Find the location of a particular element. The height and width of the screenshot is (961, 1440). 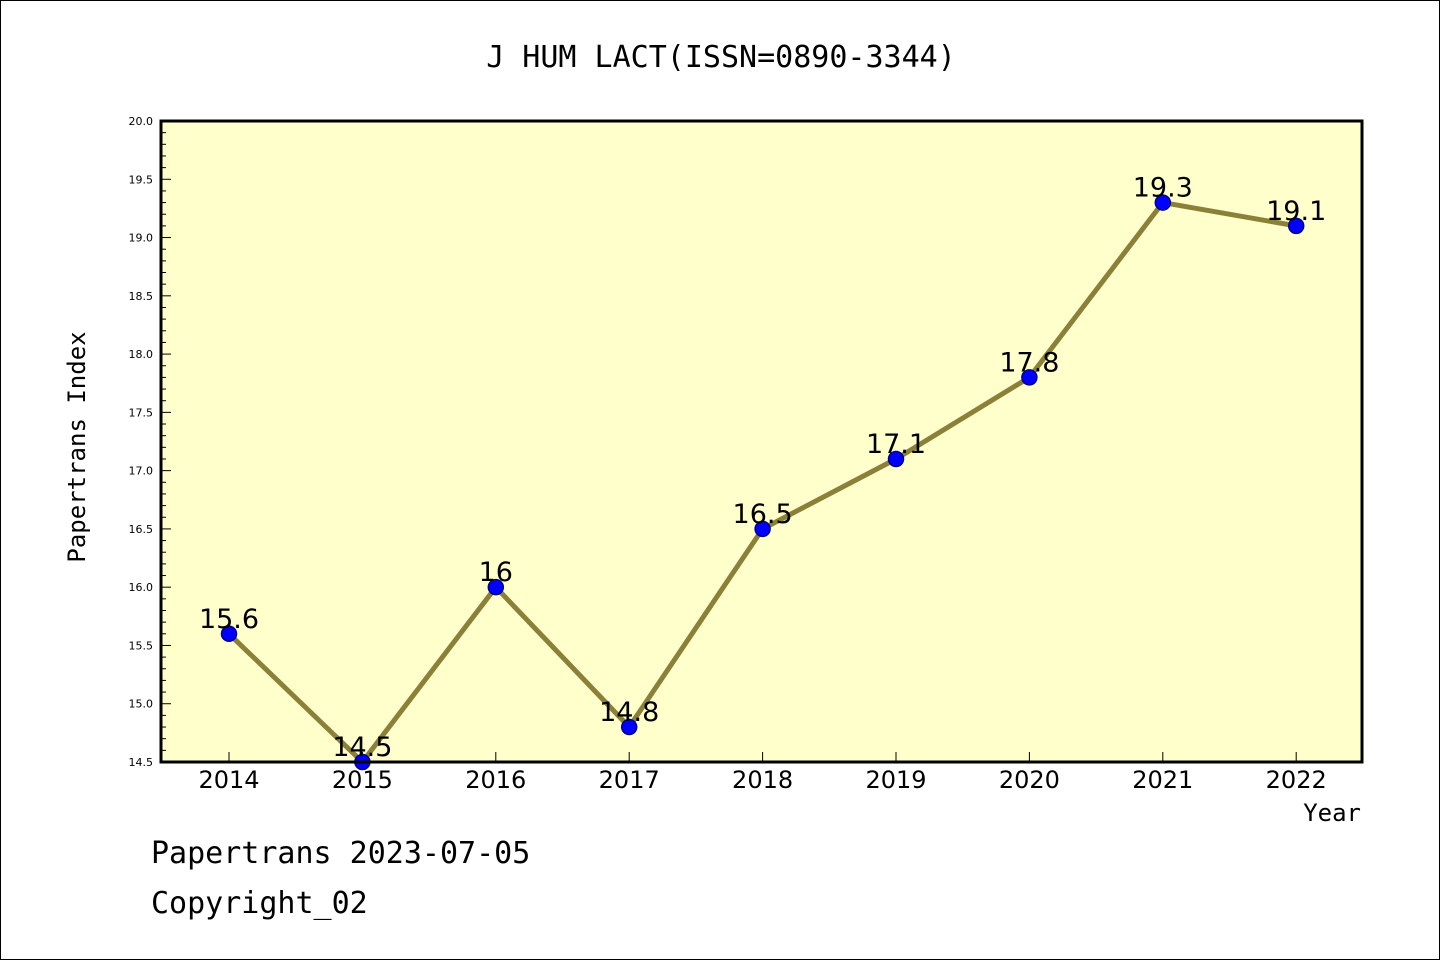

y-tick-label: 19.5 is located at coordinates (141, 179).